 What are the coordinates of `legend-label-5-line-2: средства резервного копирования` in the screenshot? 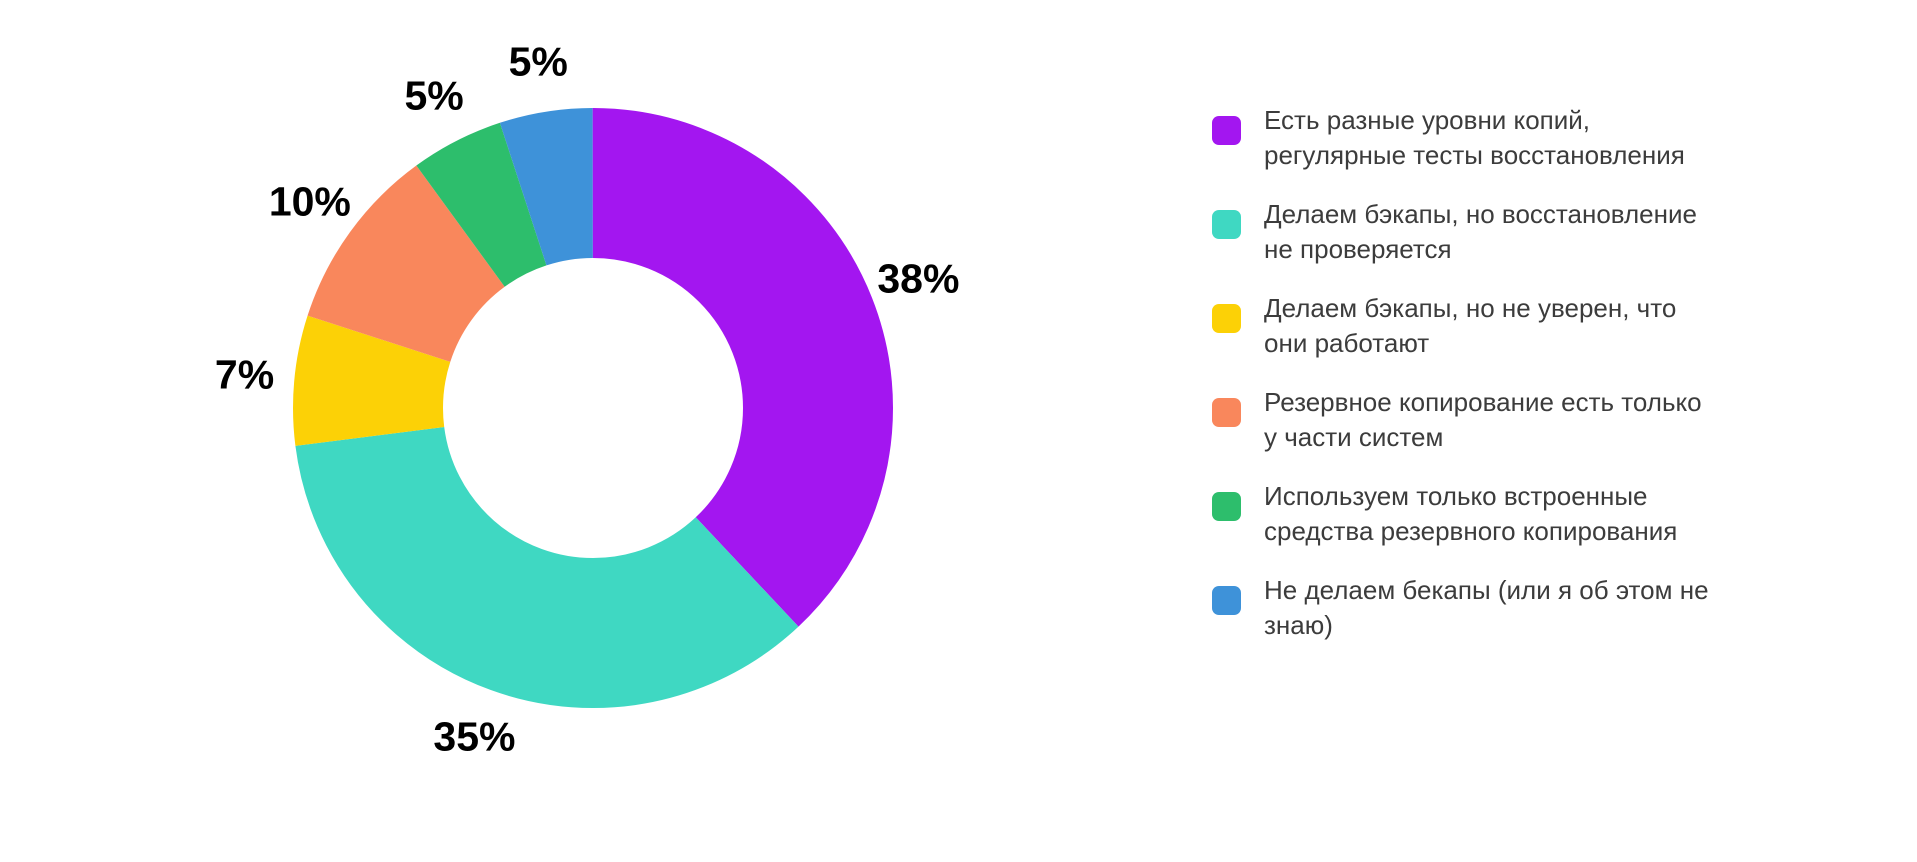 It's located at (1471, 531).